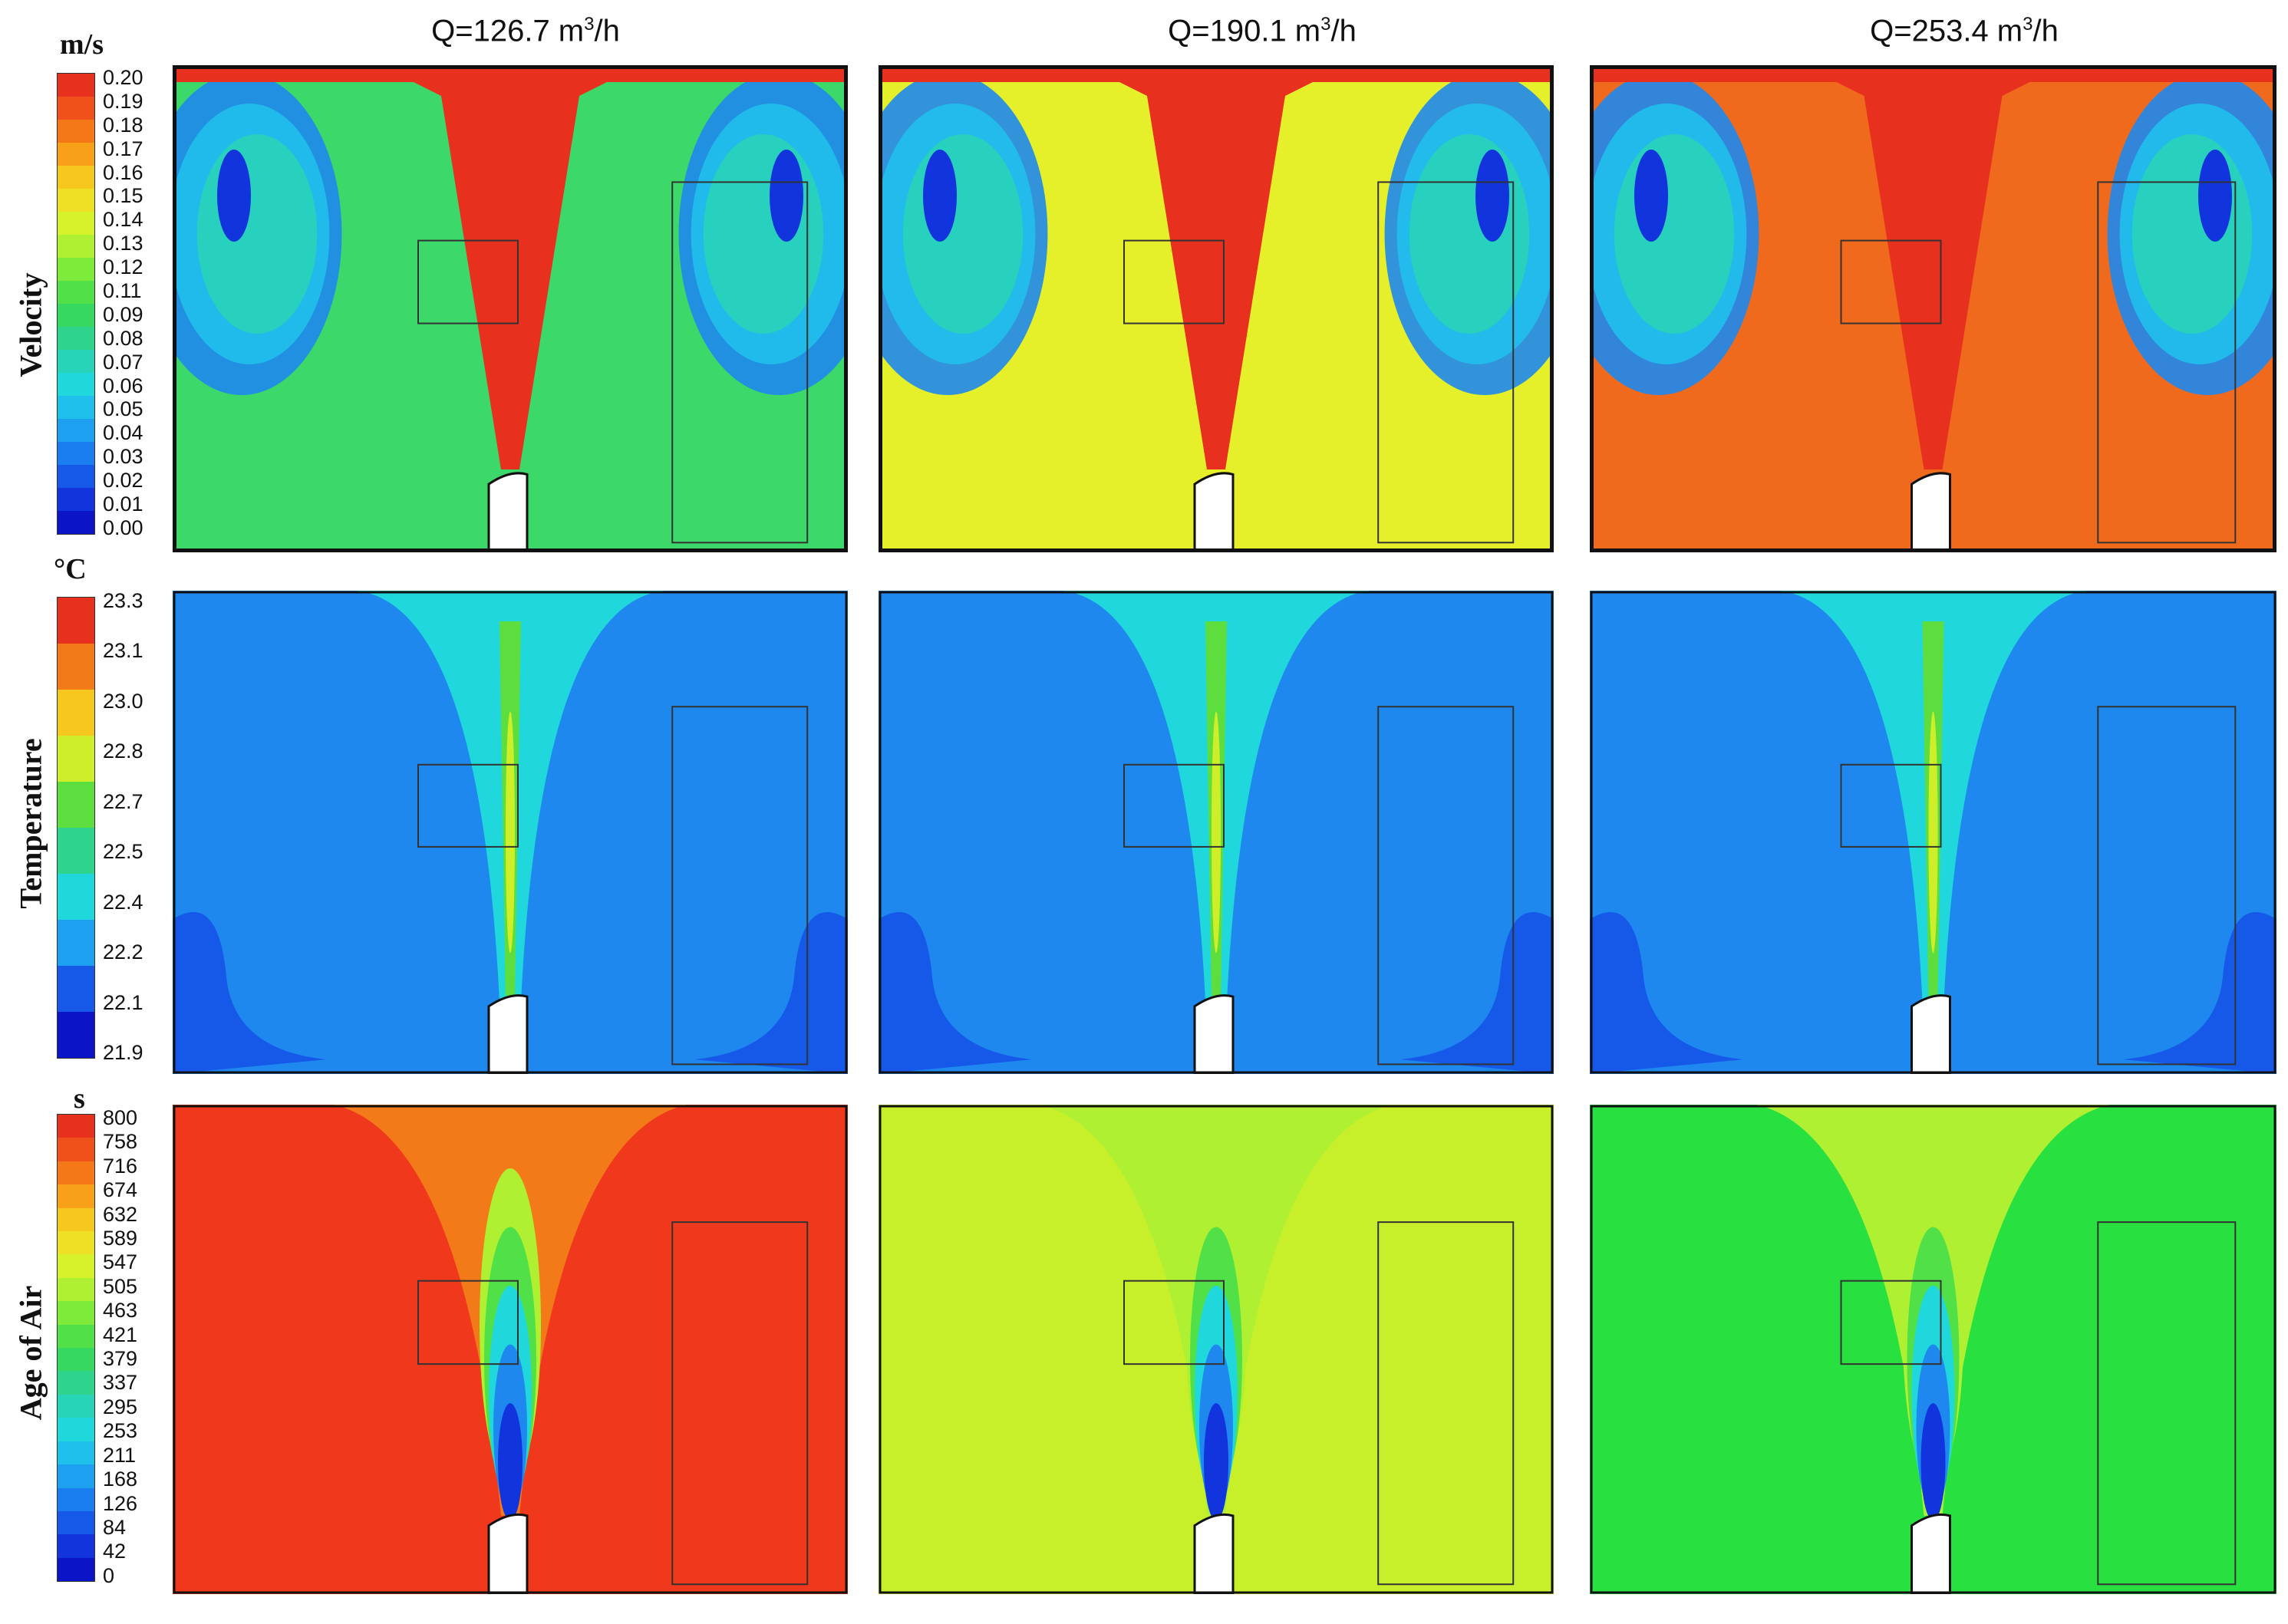  What do you see at coordinates (123, 77) in the screenshot?
I see `legend-tick-label: 0.20` at bounding box center [123, 77].